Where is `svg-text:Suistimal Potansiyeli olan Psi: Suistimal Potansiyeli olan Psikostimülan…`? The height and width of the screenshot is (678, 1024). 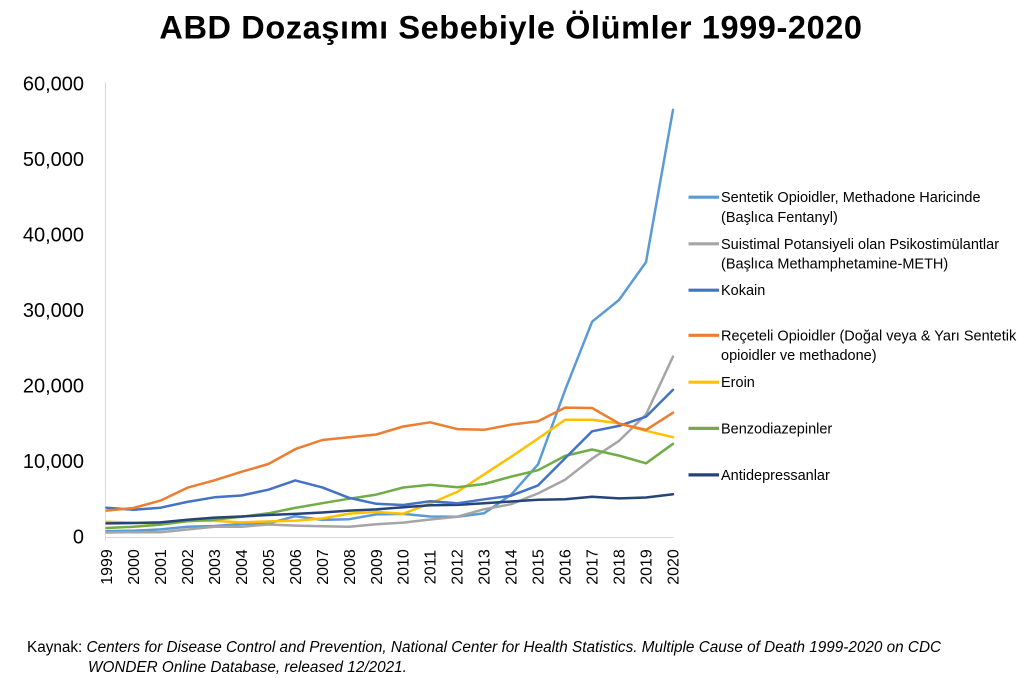
svg-text:Suistimal Potansiyeli olan Psi: Suistimal Potansiyeli olan Psikostimülan… is located at coordinates (860, 245).